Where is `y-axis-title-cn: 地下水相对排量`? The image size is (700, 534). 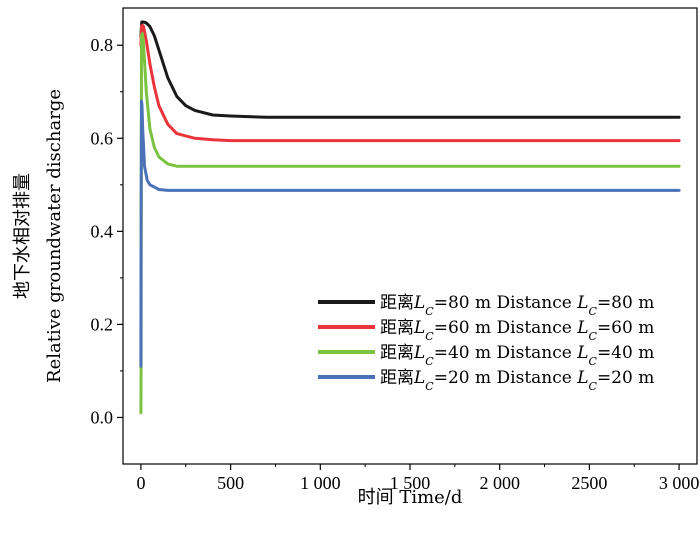
y-axis-title-cn: 地下水相对排量 is located at coordinates (22, 236).